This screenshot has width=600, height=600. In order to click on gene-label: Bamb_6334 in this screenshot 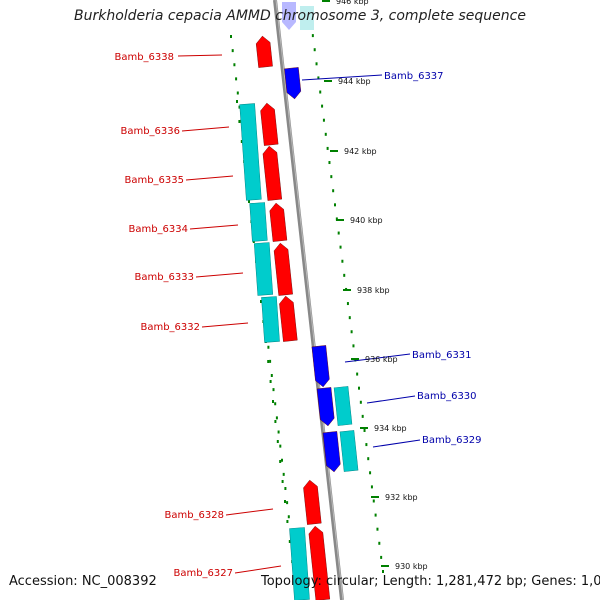, I will do `click(158, 229)`.